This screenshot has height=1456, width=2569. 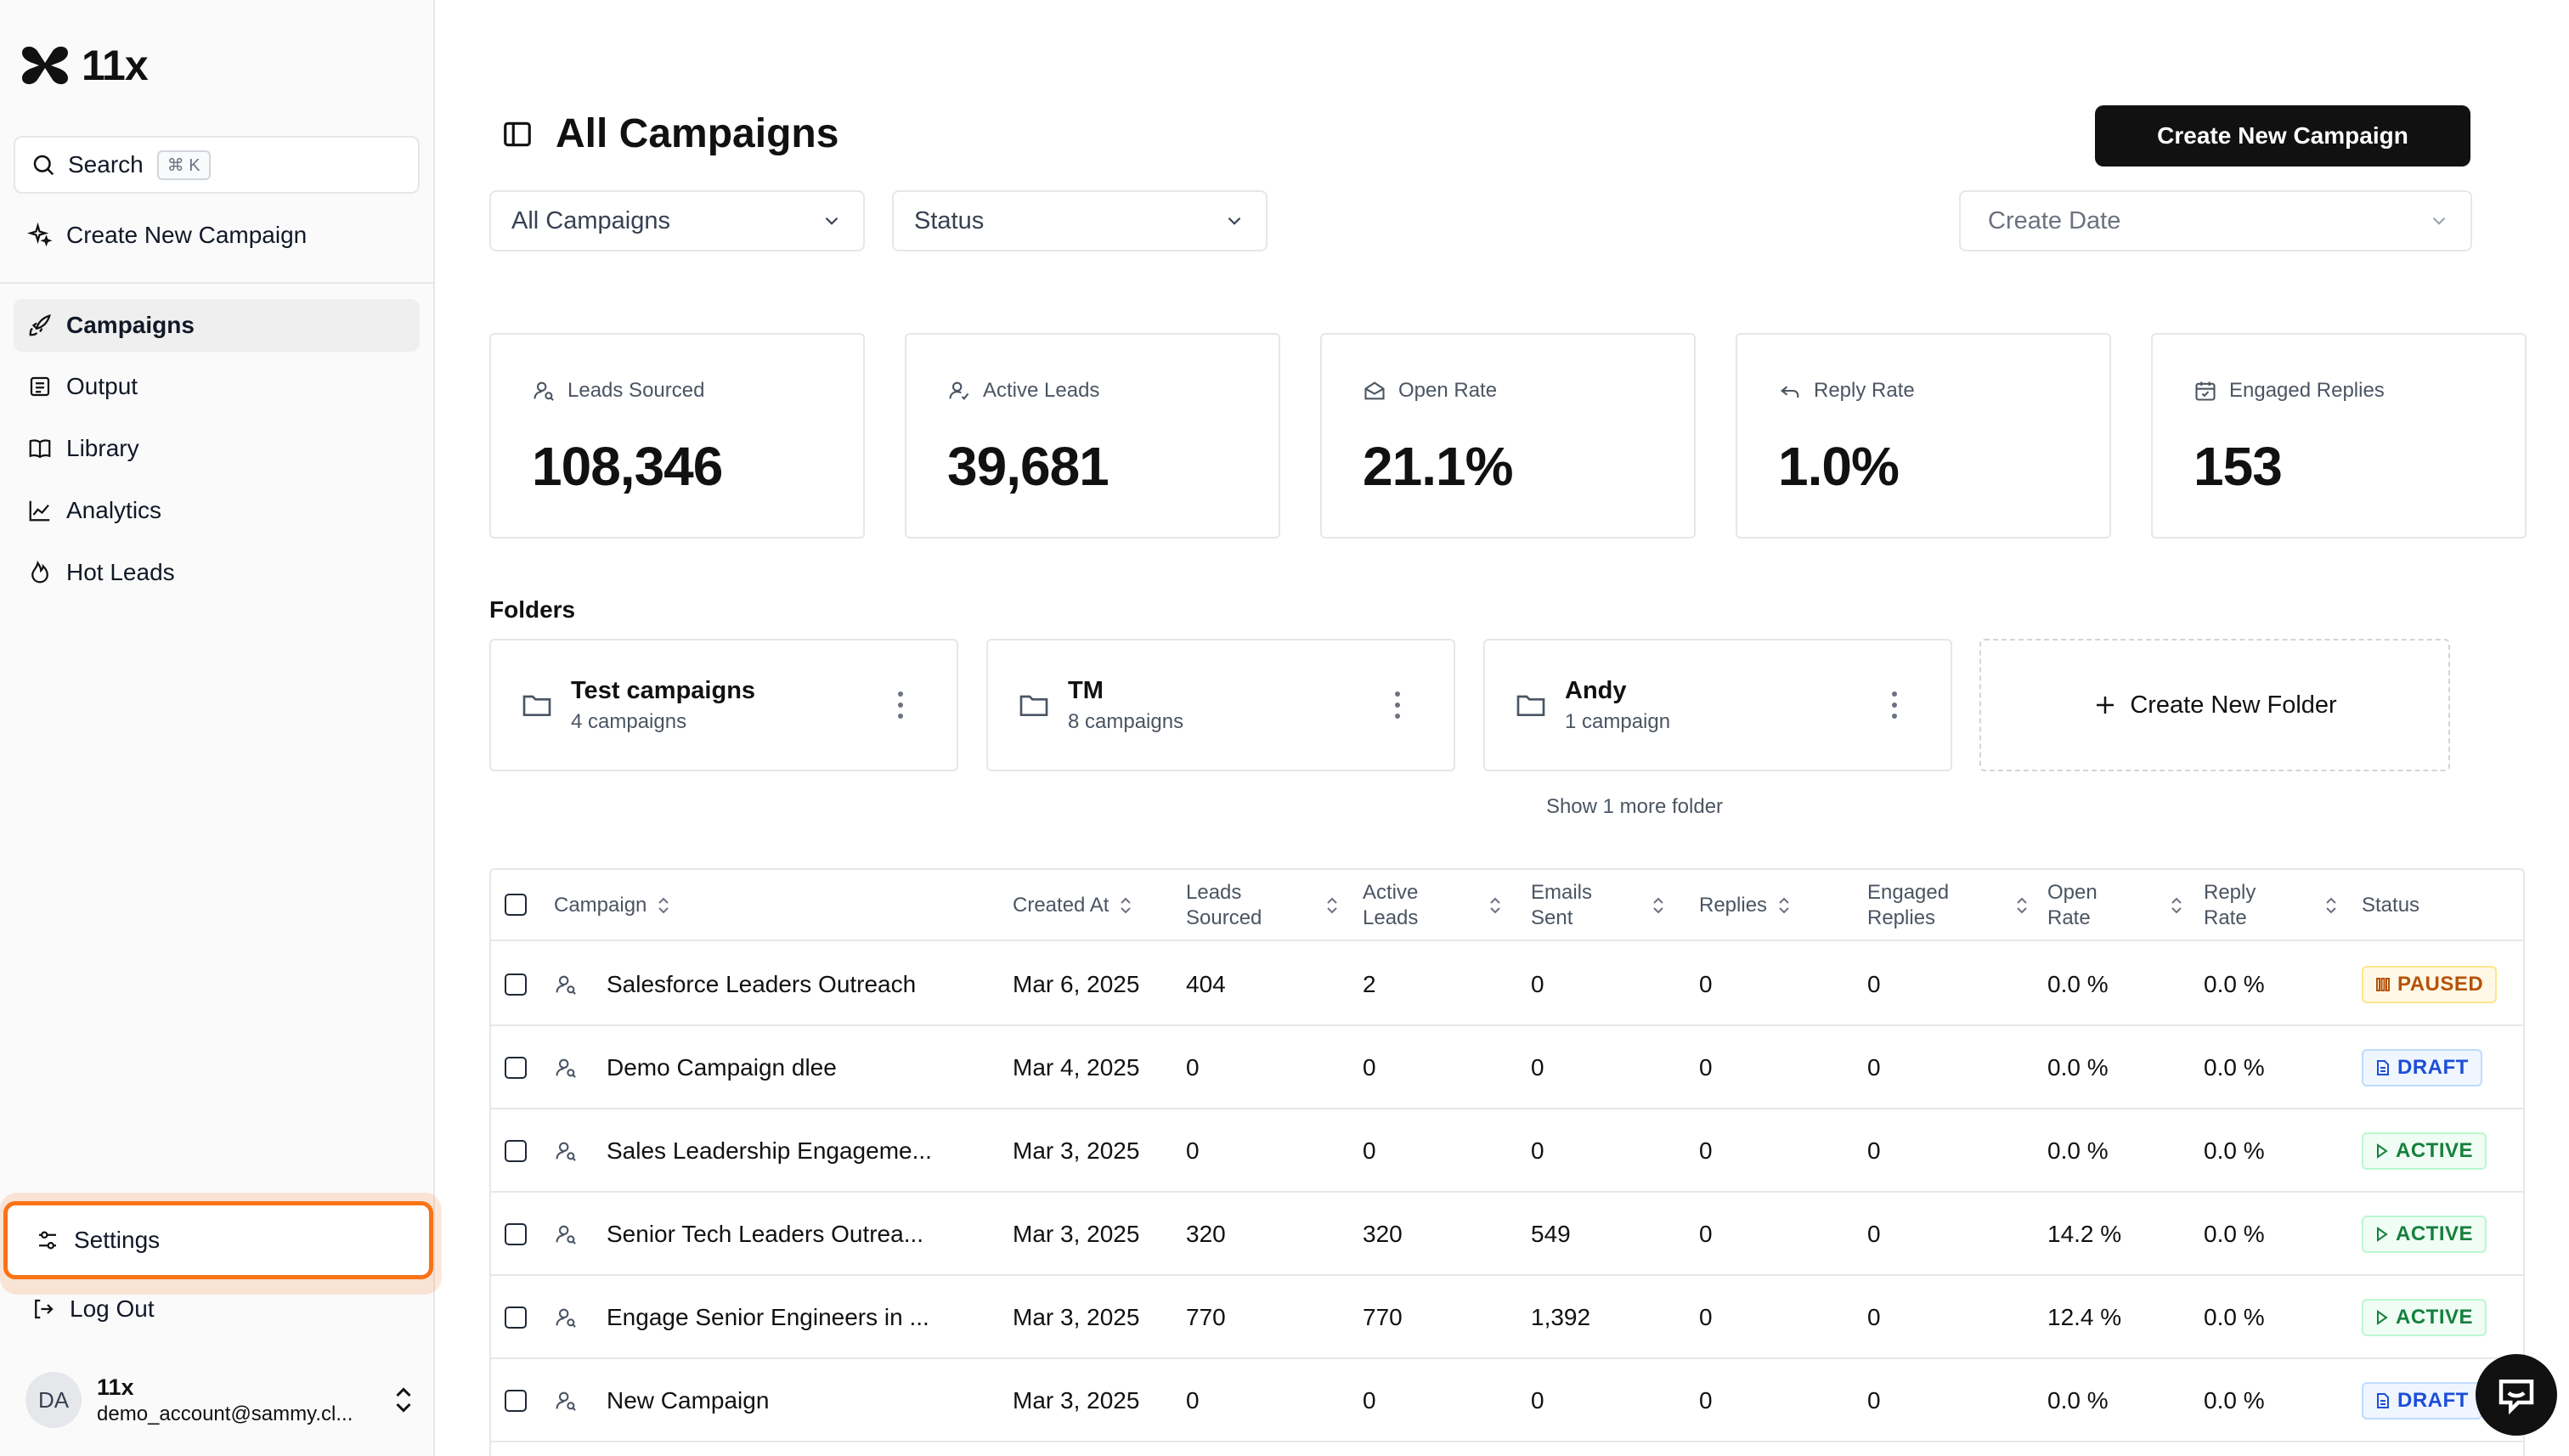 What do you see at coordinates (1948, 906) in the screenshot?
I see `column-header-engaged-replies: Engaged Replies` at bounding box center [1948, 906].